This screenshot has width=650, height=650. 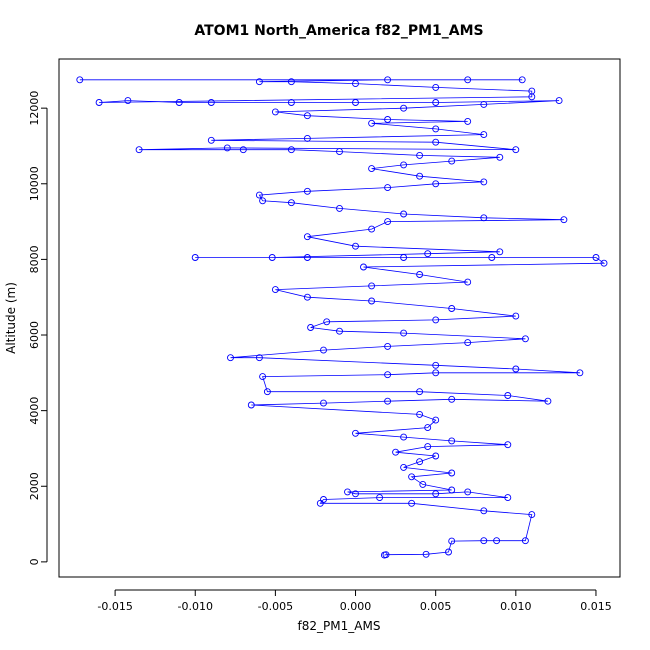 What do you see at coordinates (38, 328) in the screenshot?
I see `y-axis: 0 2000 4000 6000 8000 10000 12000` at bounding box center [38, 328].